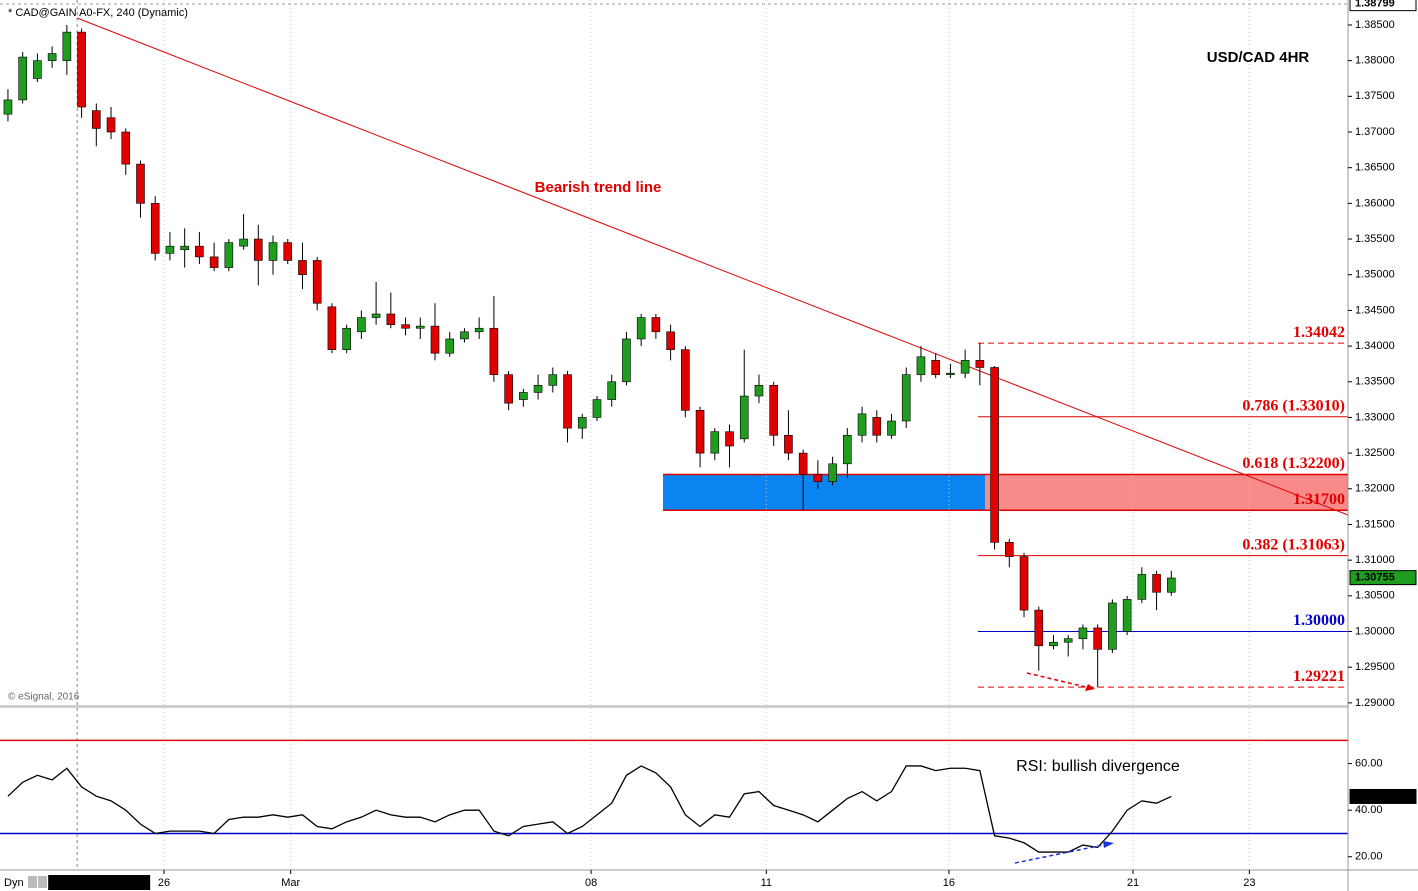  Describe the element at coordinates (290, 883) in the screenshot. I see `x-tick-label: Mar` at that location.